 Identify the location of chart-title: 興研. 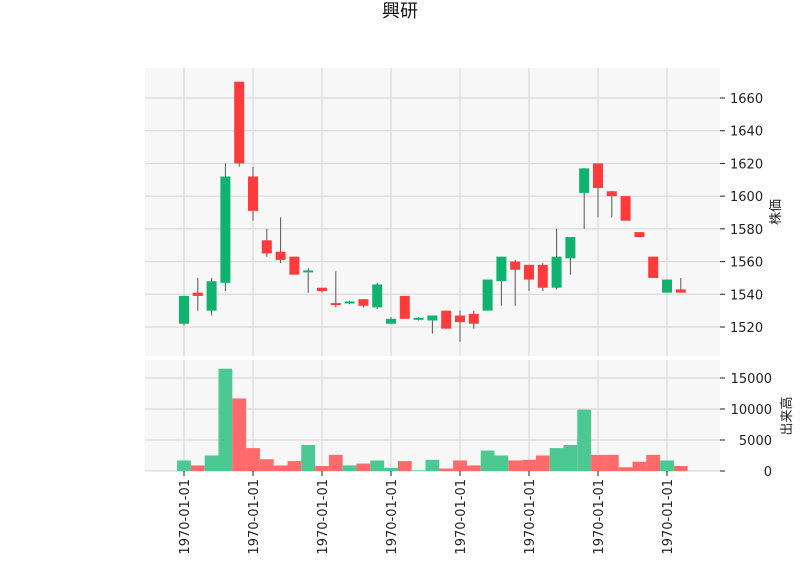
(400, 11).